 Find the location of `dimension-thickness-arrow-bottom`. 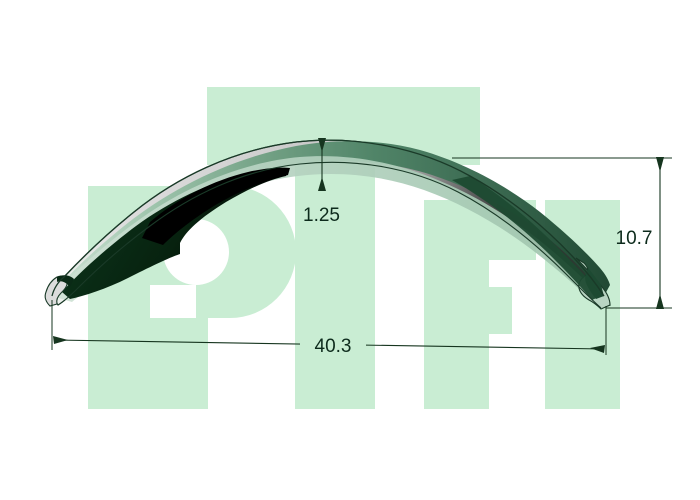

dimension-thickness-arrow-bottom is located at coordinates (322, 184).